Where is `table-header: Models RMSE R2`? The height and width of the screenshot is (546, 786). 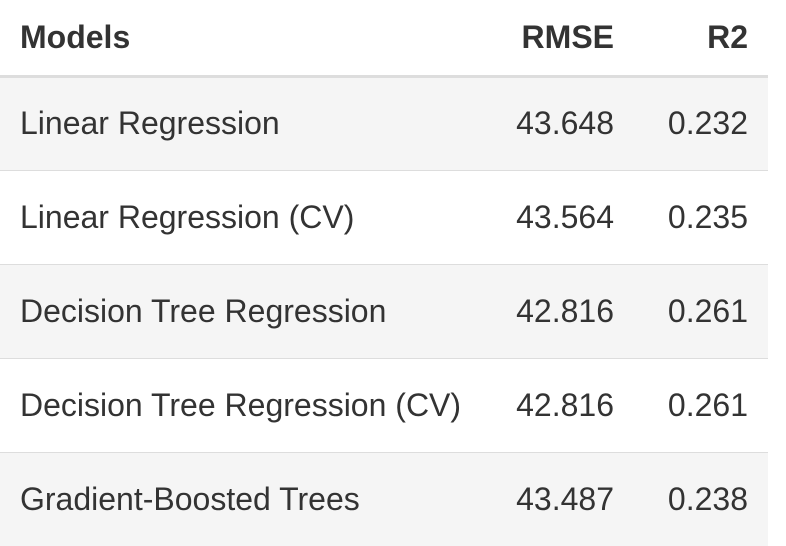
table-header: Models RMSE R2 is located at coordinates (384, 39).